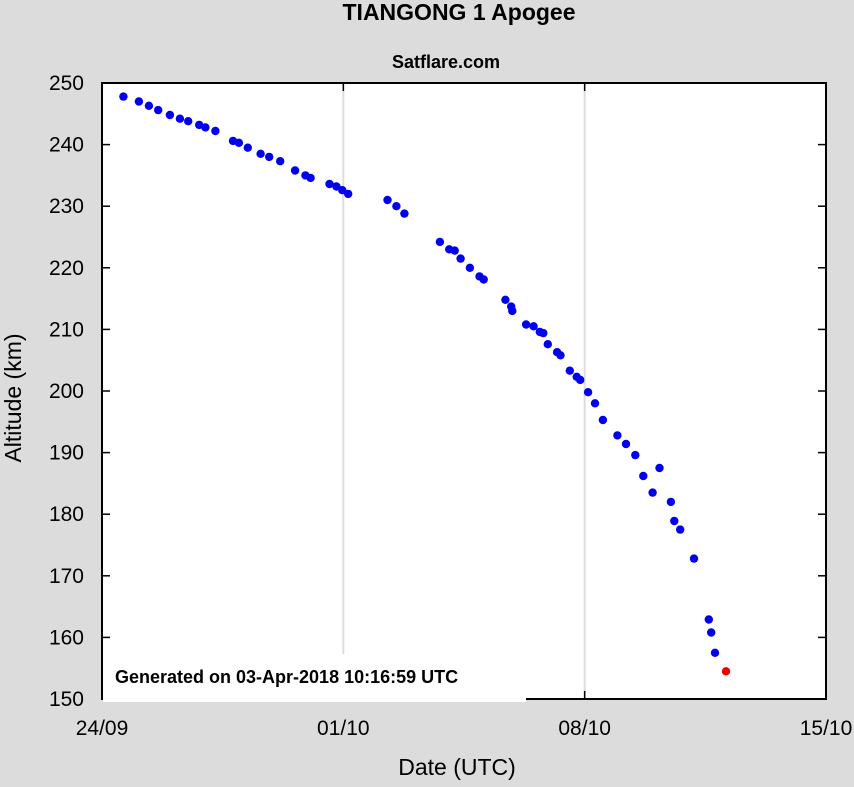 This screenshot has width=854, height=787. I want to click on generated-note: Generated on 03-Apr-2018 10:16:59 UTC, so click(314, 678).